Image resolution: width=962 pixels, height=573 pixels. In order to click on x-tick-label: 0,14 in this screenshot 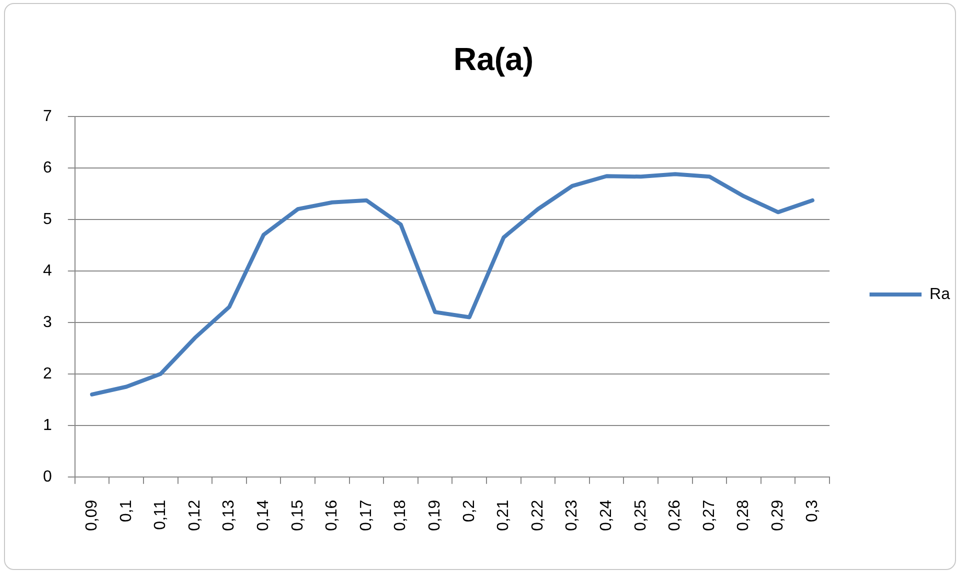, I will do `click(263, 515)`.